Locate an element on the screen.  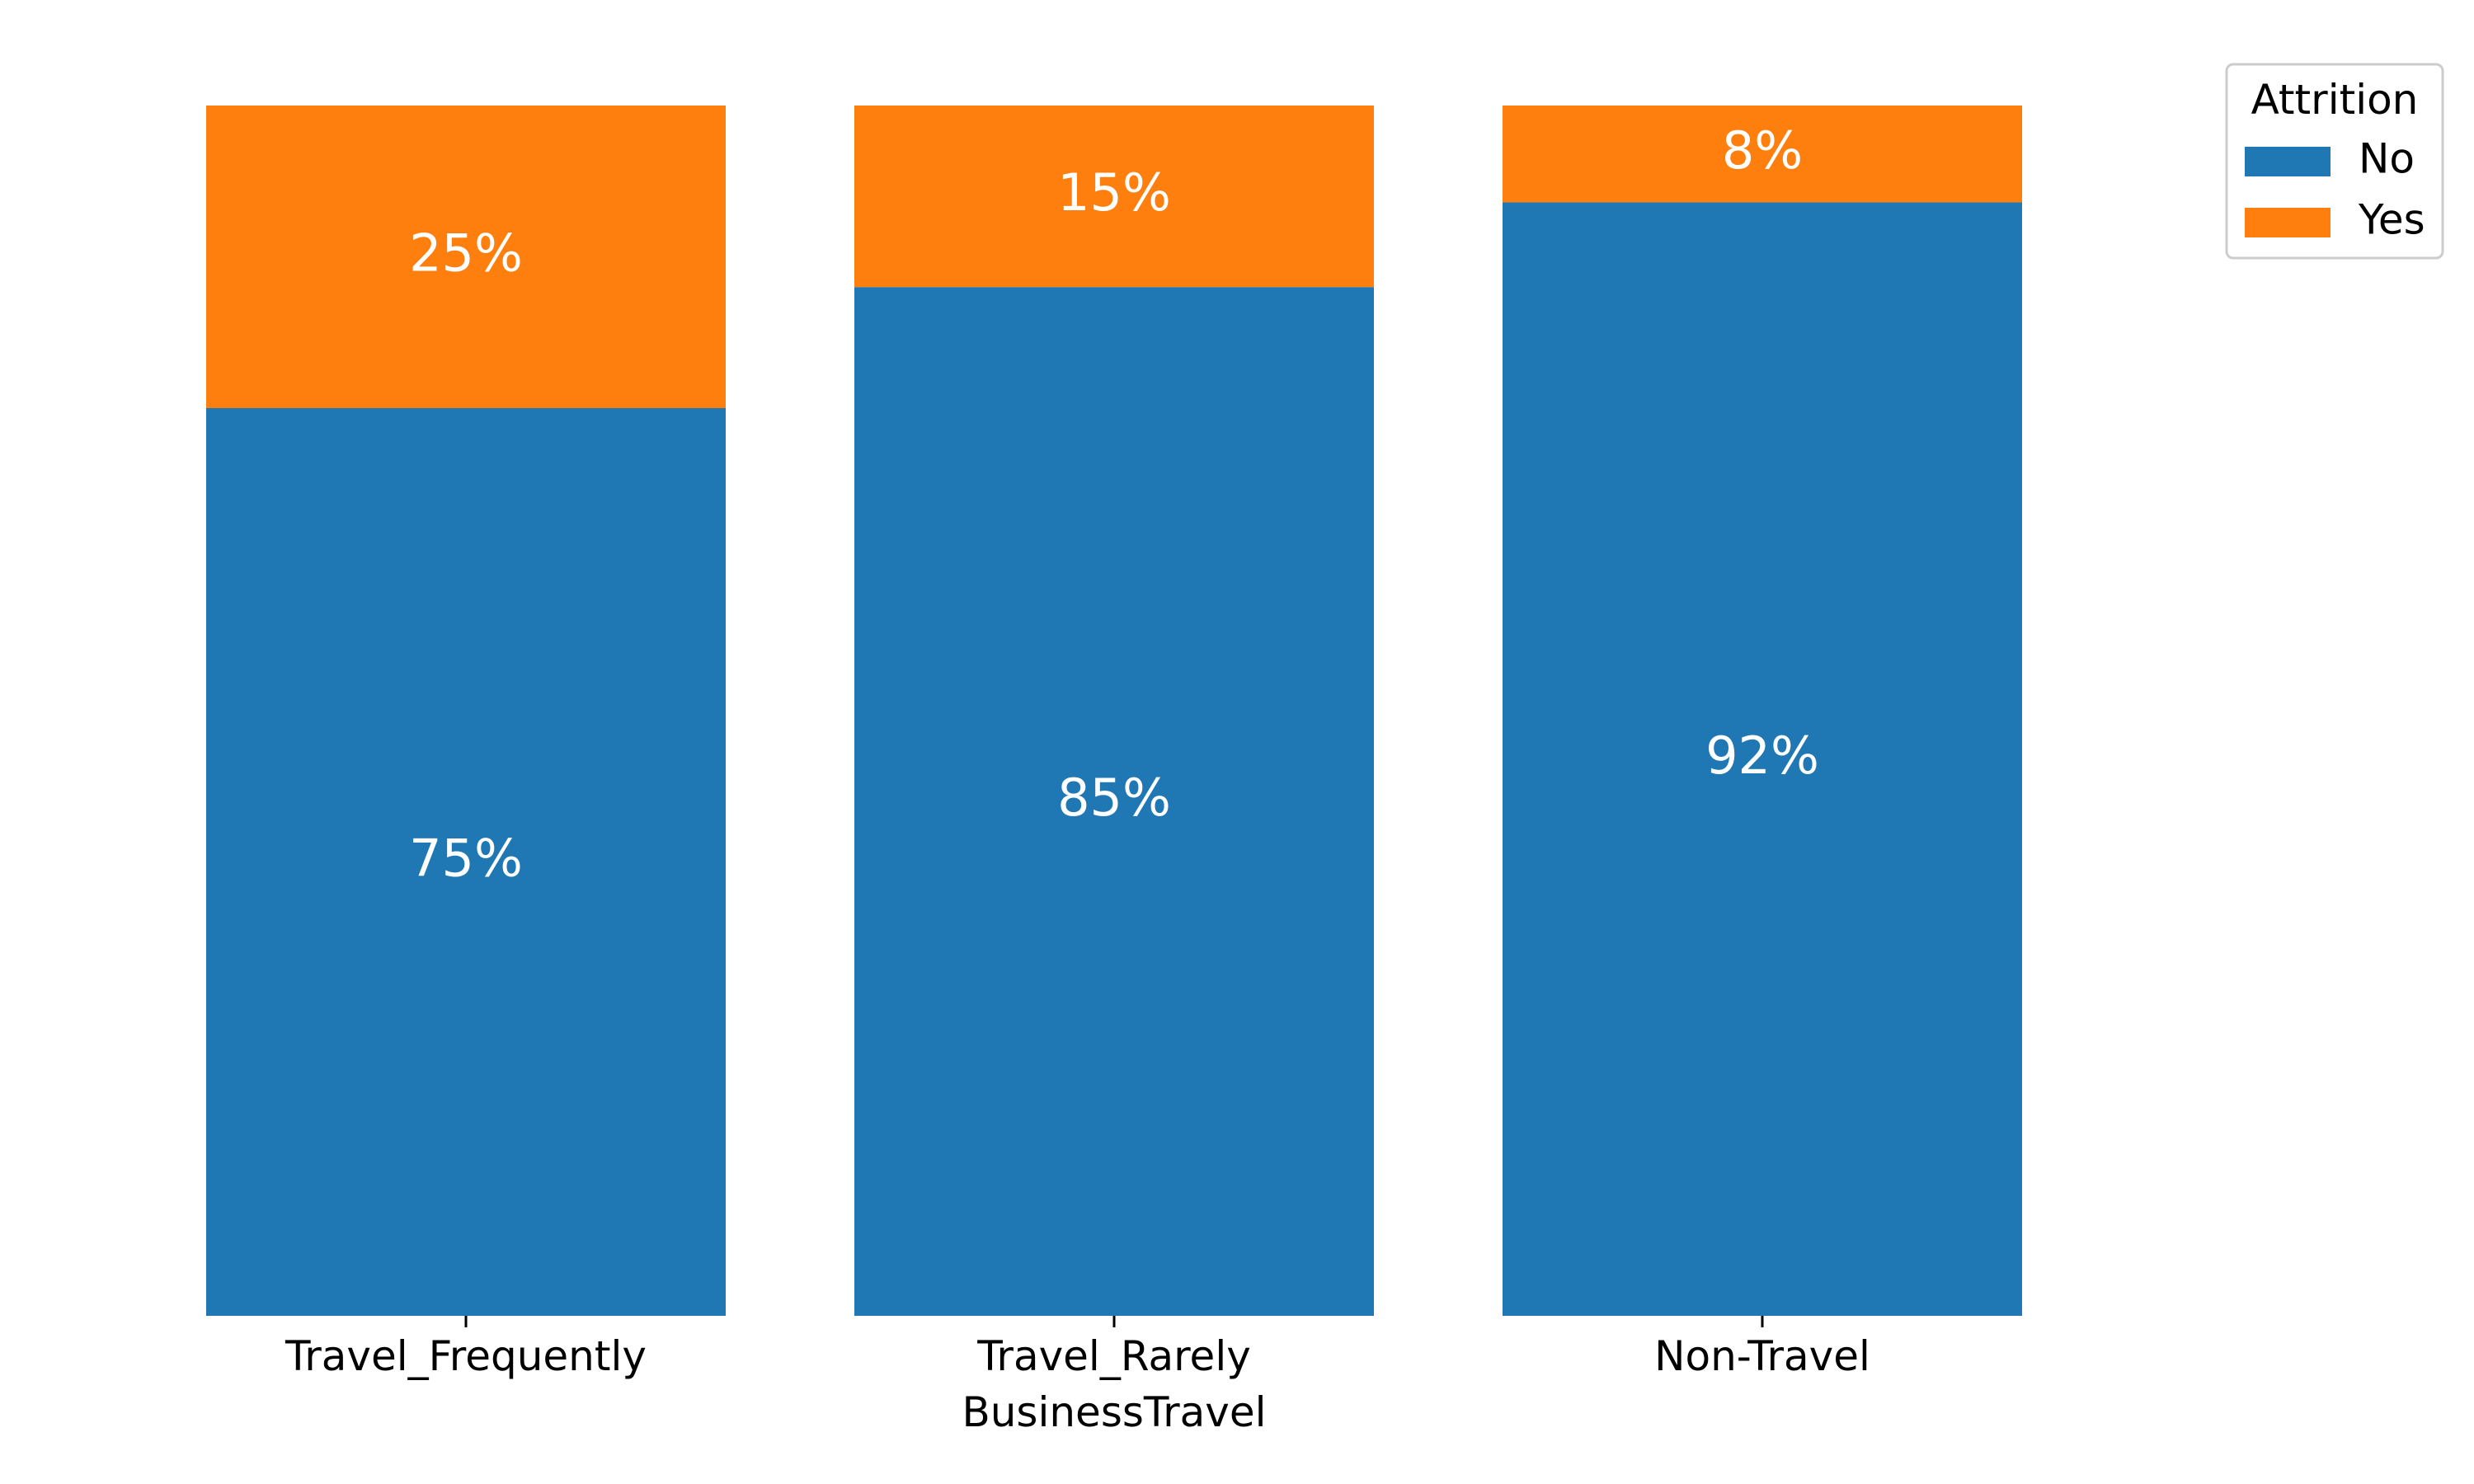
legend-swatch-yes is located at coordinates (2288, 222).